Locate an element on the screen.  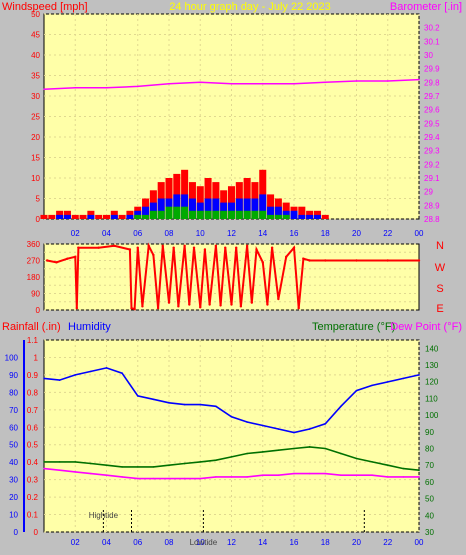
direction-y-tick: 360 is located at coordinates (34, 244).